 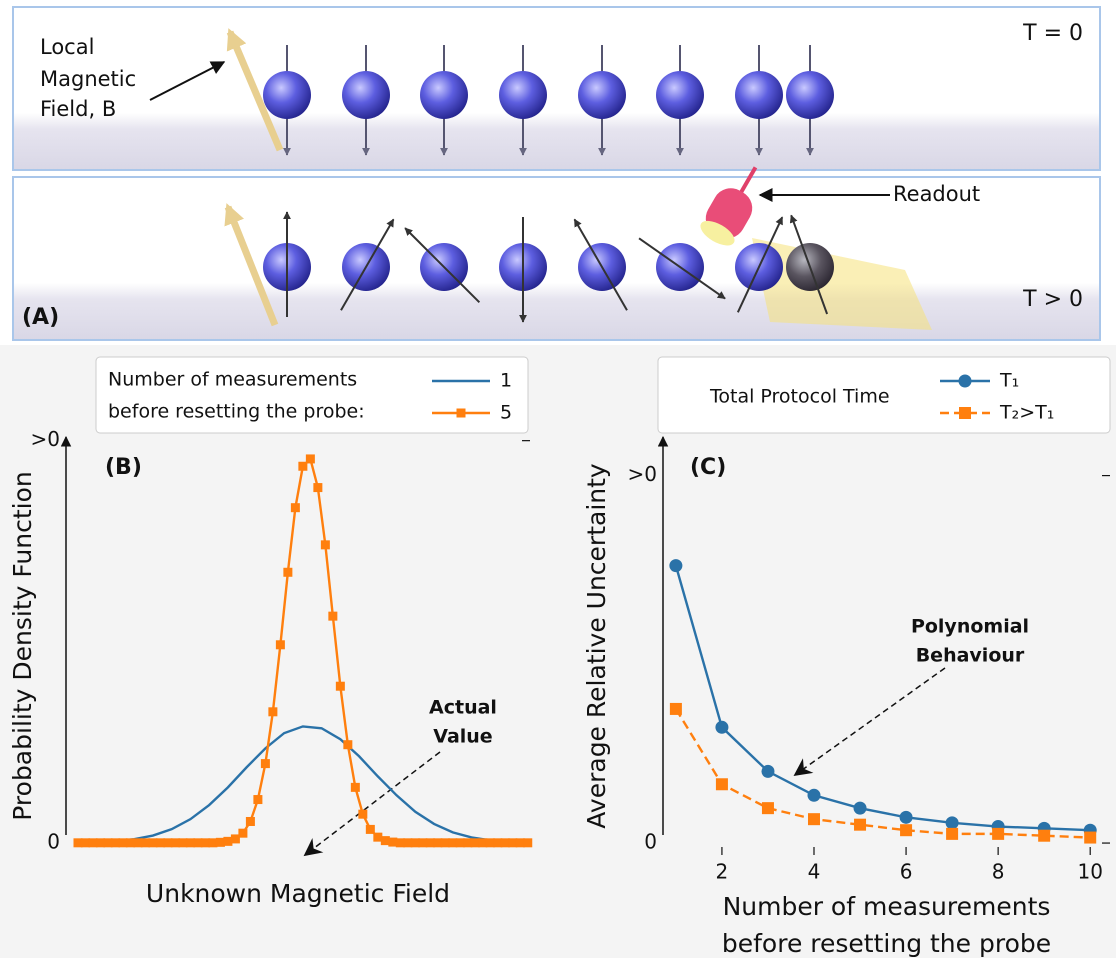 What do you see at coordinates (78, 109) in the screenshot?
I see `field-label: Field, B` at bounding box center [78, 109].